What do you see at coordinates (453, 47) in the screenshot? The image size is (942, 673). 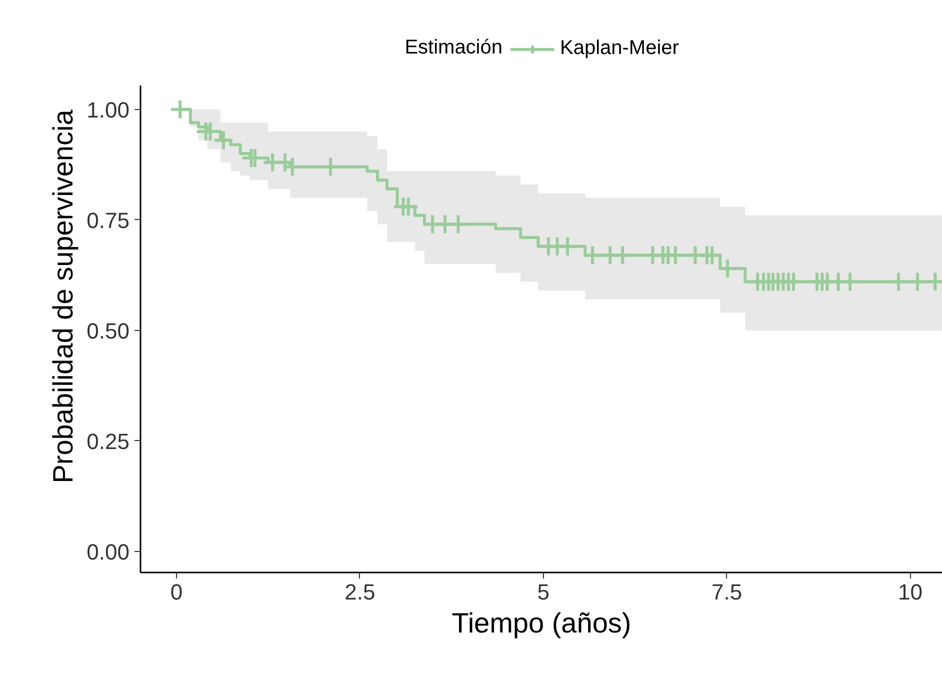 I see `legend-title: Estimación` at bounding box center [453, 47].